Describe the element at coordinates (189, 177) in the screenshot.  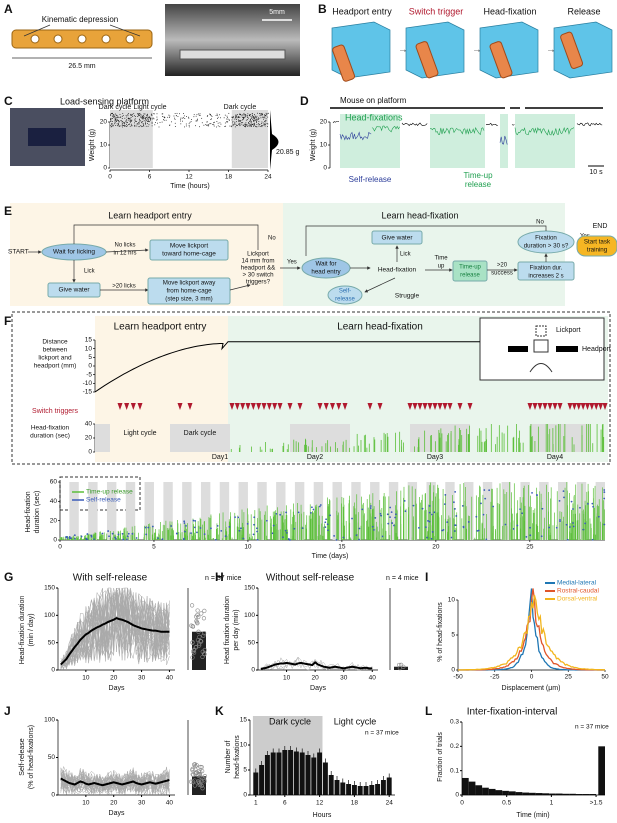
I see `x-tick-label: 12` at that location.